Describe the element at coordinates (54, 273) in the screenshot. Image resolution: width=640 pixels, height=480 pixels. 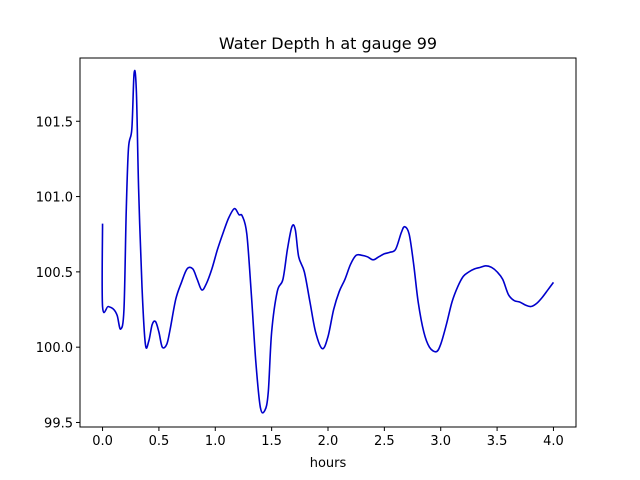
I see `y-tick-label: 100.5` at that location.